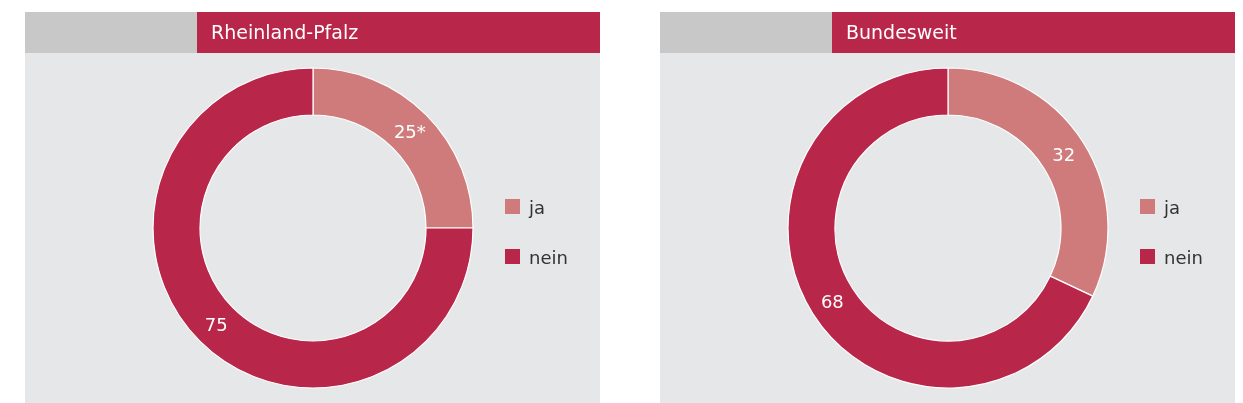 This screenshot has height=403, width=1243. What do you see at coordinates (901, 32) in the screenshot?
I see `chart-title: Bundesweit` at bounding box center [901, 32].